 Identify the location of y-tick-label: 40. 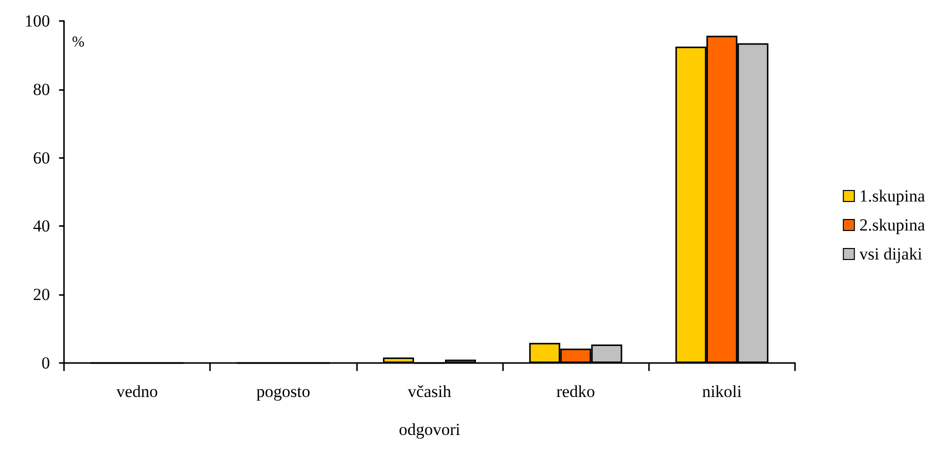
(41, 226).